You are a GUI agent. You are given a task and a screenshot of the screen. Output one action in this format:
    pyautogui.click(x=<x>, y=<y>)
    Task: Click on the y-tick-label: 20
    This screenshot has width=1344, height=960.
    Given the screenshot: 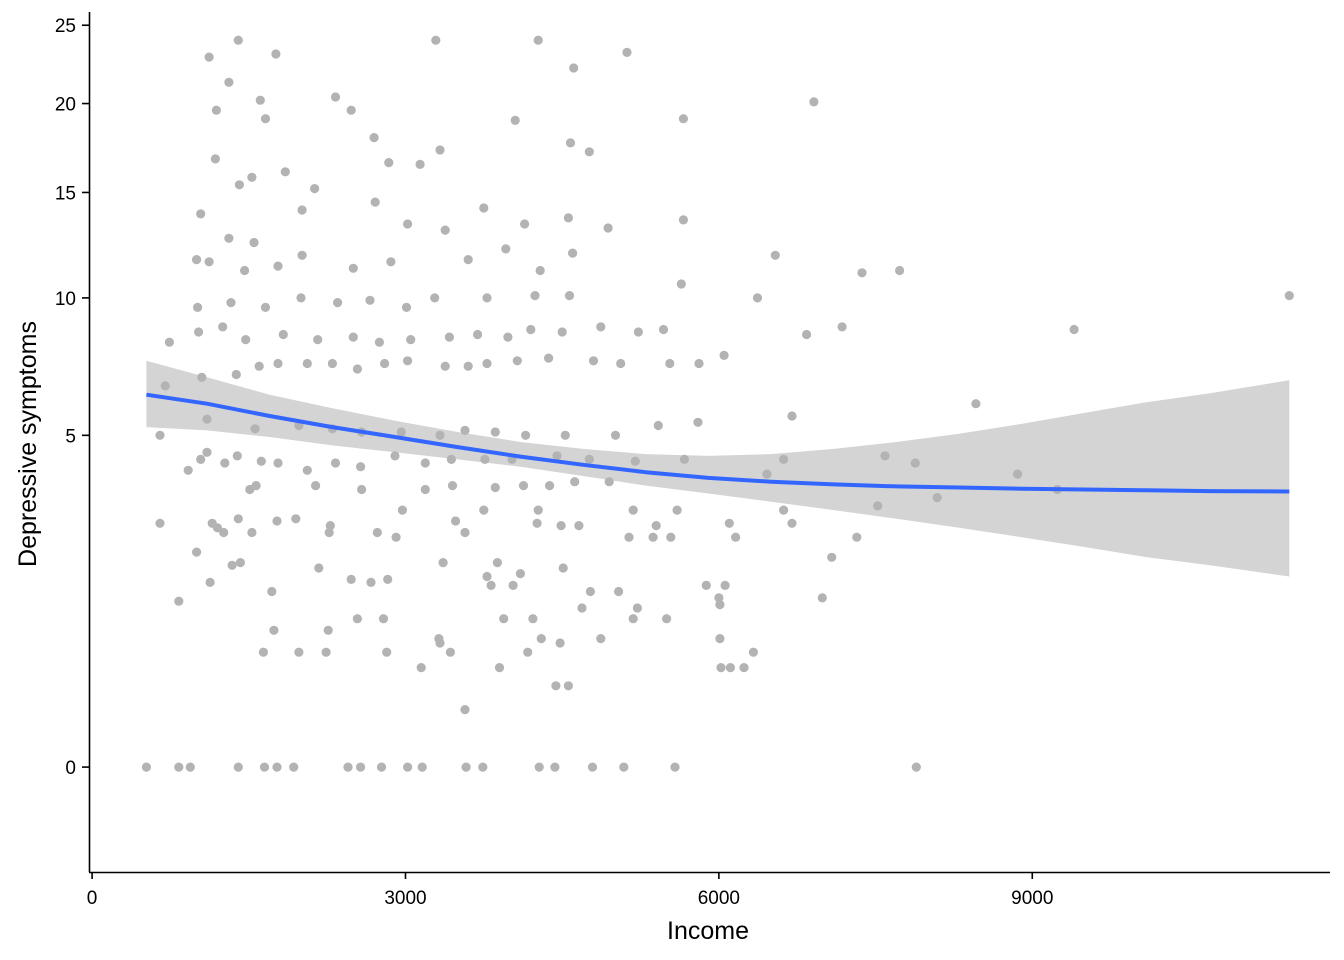 What is the action you would take?
    pyautogui.click(x=65, y=105)
    